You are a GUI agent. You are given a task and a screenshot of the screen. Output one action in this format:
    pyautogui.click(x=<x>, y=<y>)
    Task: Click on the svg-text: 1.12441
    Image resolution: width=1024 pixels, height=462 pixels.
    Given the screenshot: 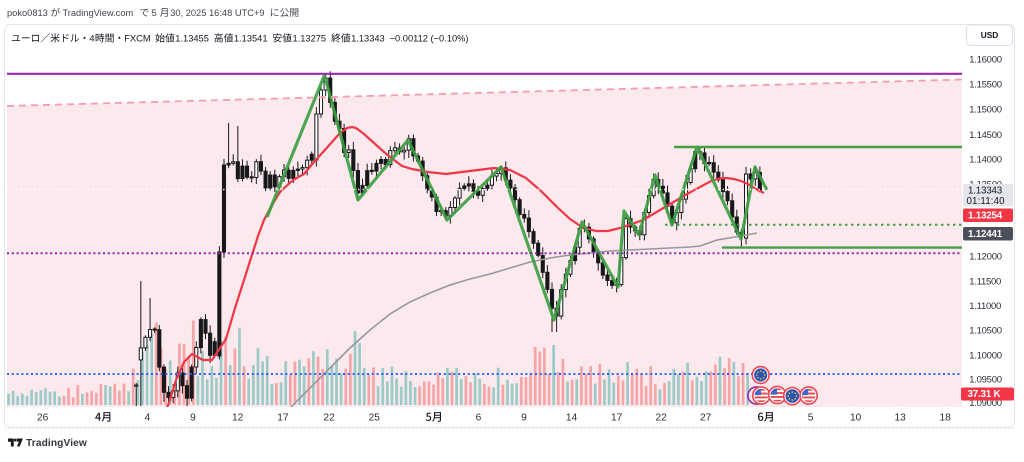 What is the action you would take?
    pyautogui.click(x=985, y=234)
    